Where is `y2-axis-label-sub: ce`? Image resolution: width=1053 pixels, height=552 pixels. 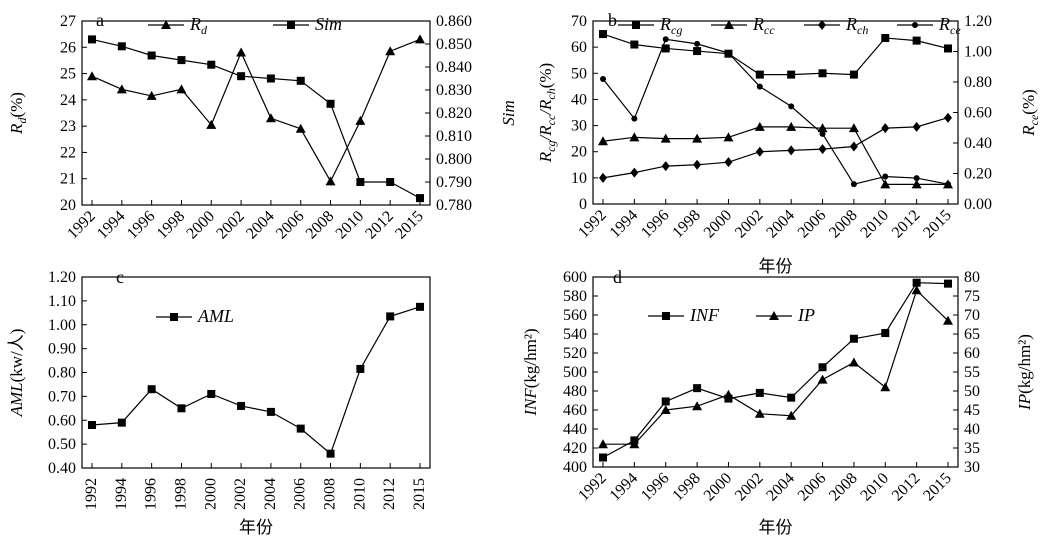
y2-axis-label-sub: ce is located at coordinates (1034, 119).